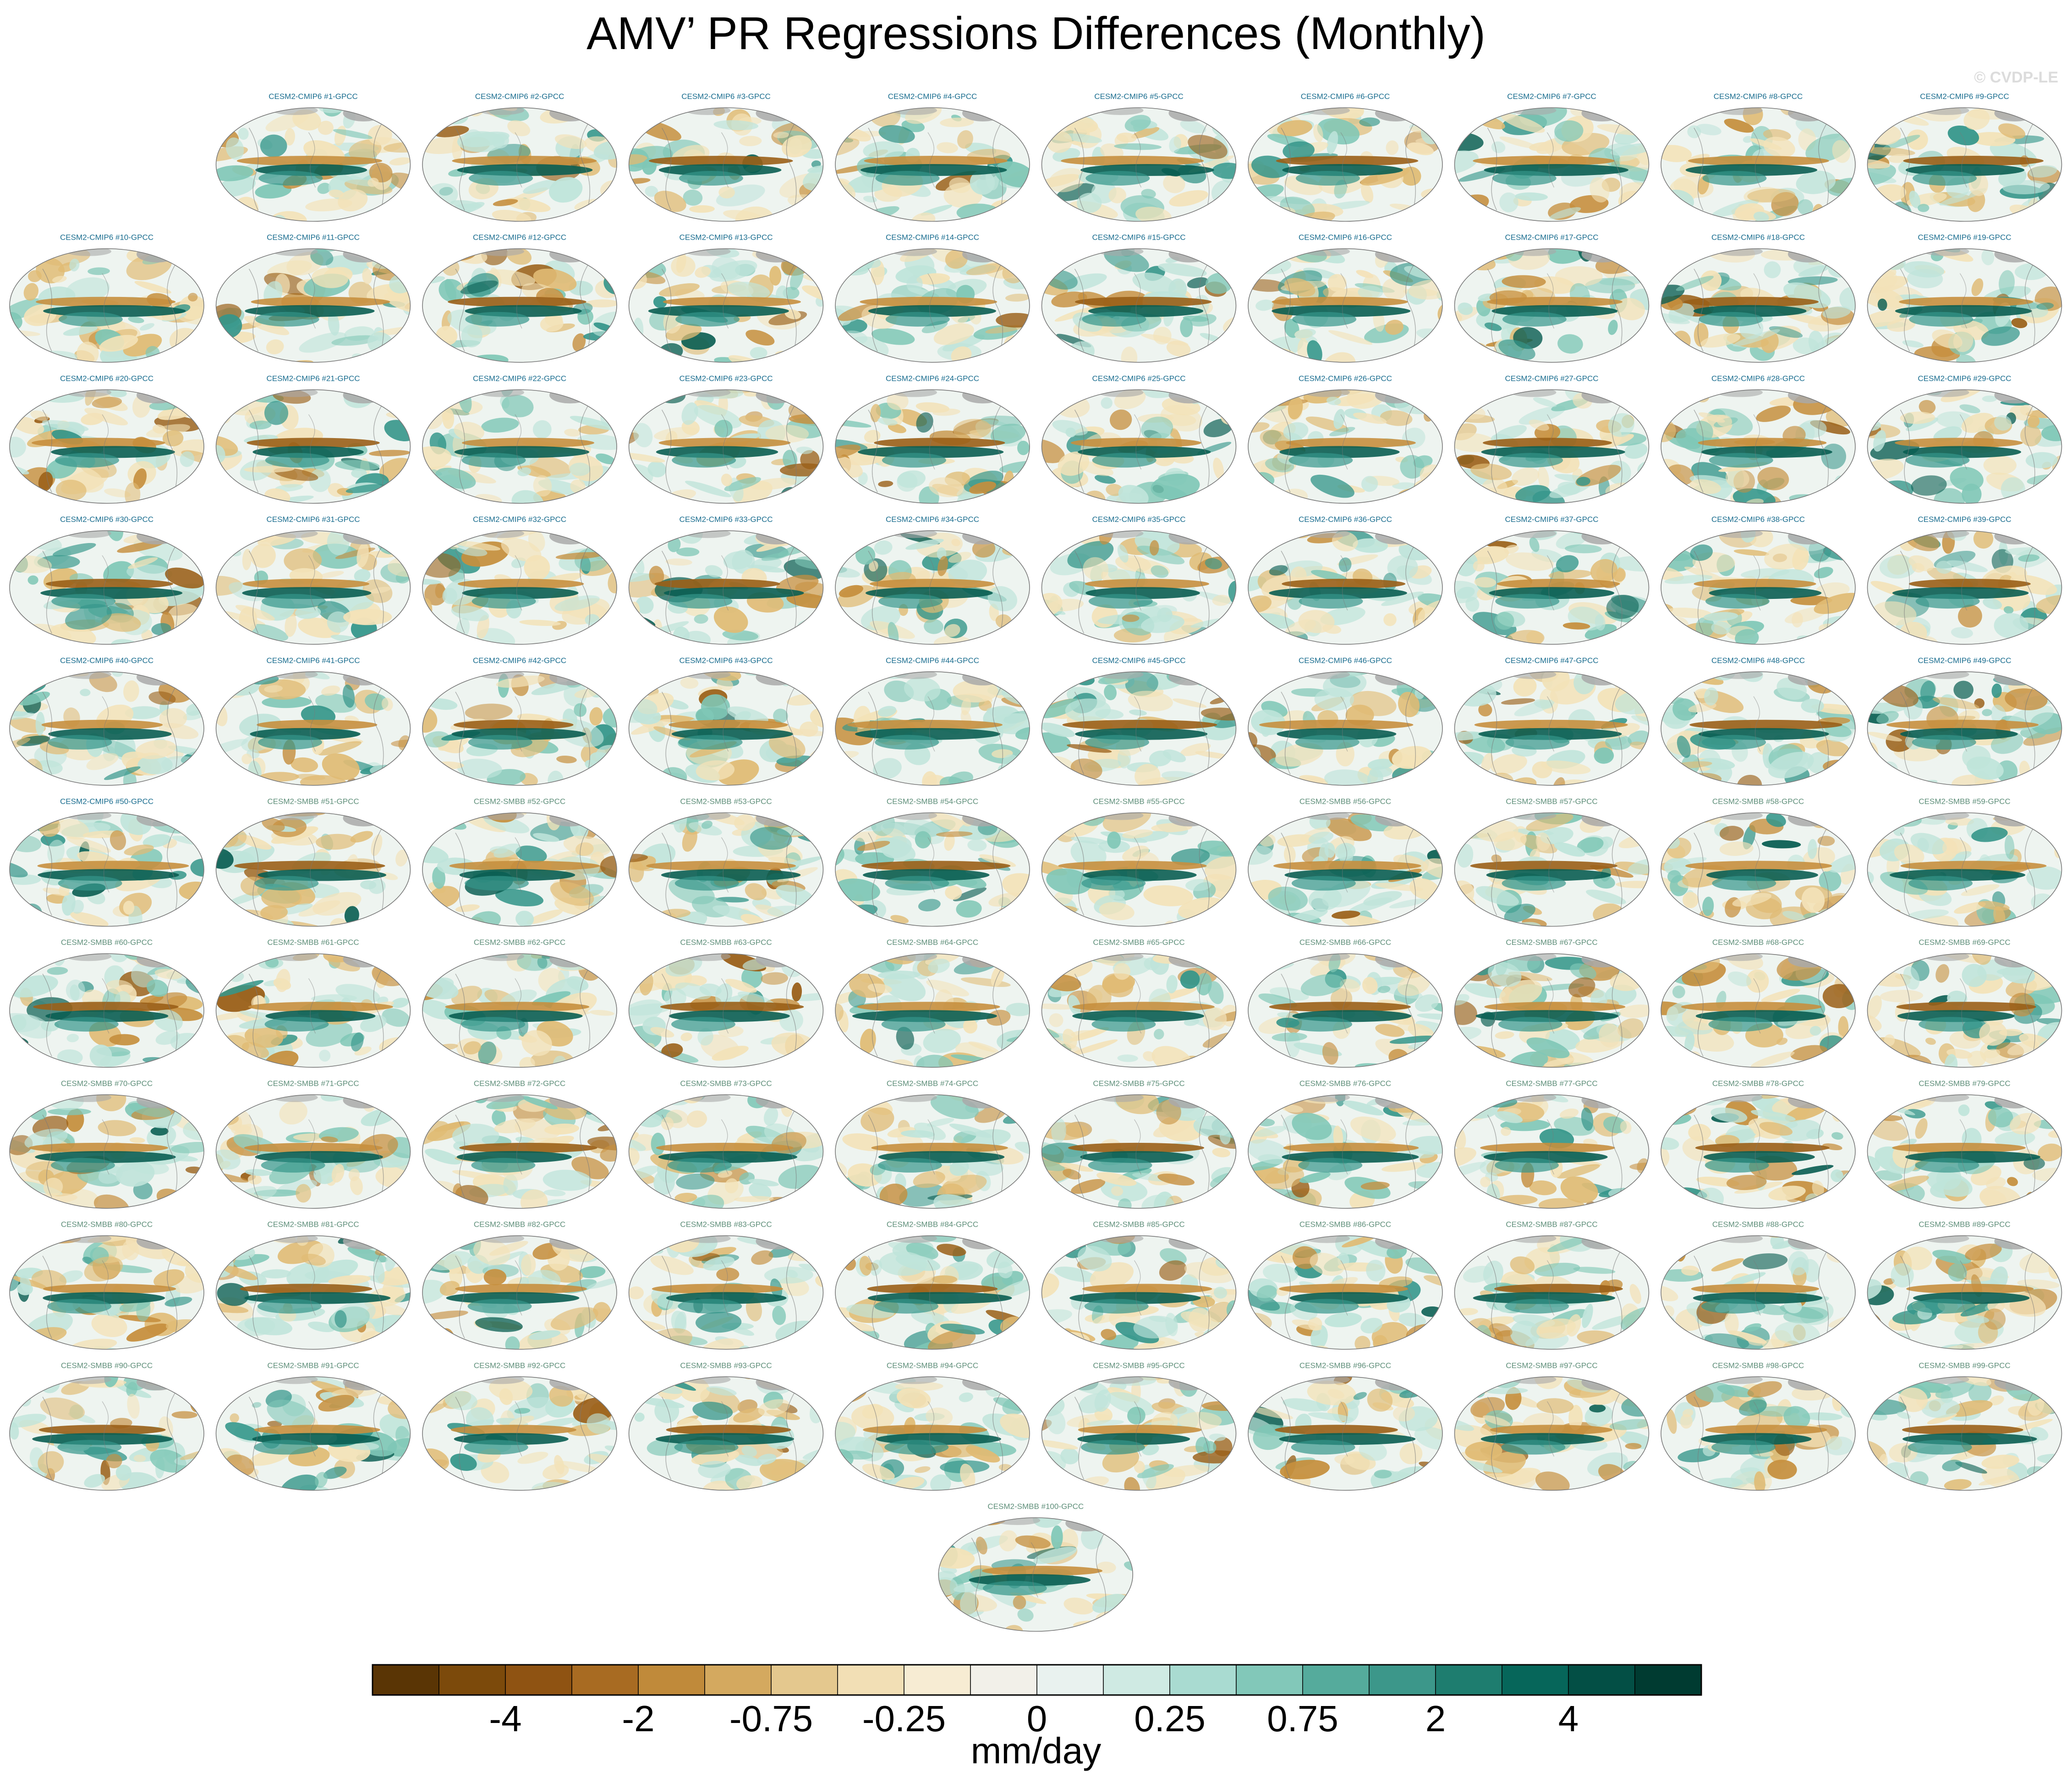 This screenshot has height=1783, width=2072. I want to click on panel-map: CESM2-SMBB #66-GPCC, so click(1345, 1003).